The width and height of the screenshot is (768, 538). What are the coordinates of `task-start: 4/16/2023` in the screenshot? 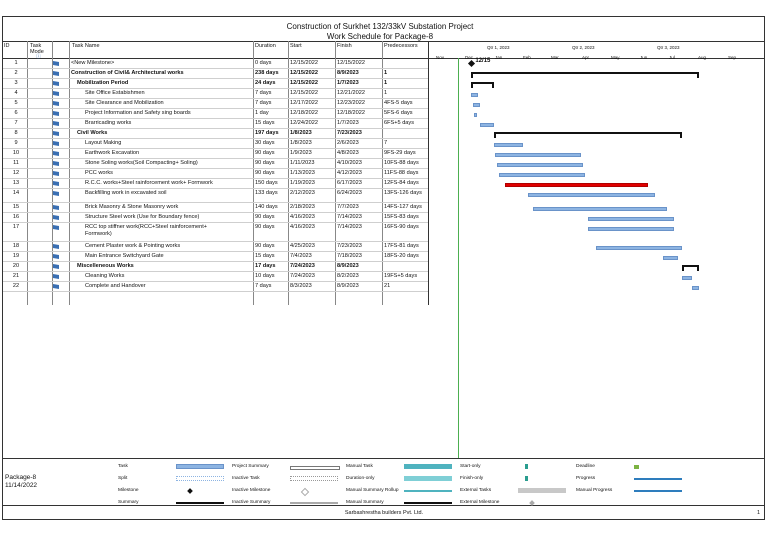 It's located at (302, 227).